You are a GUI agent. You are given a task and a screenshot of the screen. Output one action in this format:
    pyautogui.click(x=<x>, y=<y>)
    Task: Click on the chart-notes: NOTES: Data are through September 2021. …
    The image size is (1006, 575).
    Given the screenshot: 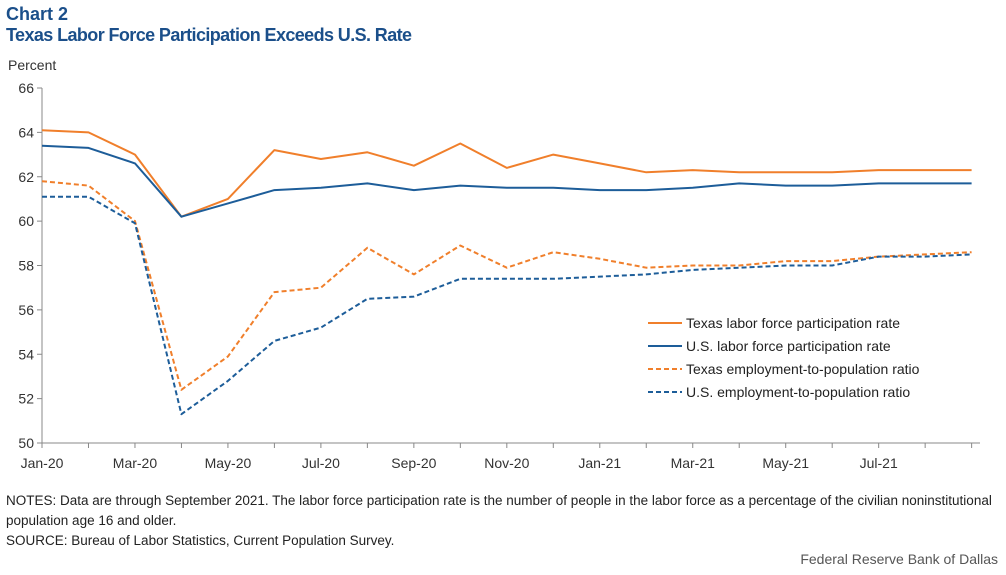 What is the action you would take?
    pyautogui.click(x=501, y=521)
    